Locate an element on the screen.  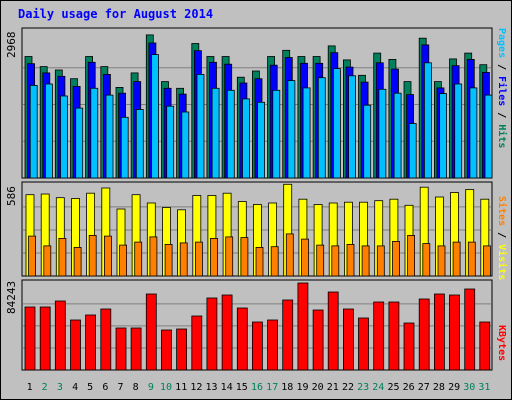
day-label-27: 27 is located at coordinates (424, 387).